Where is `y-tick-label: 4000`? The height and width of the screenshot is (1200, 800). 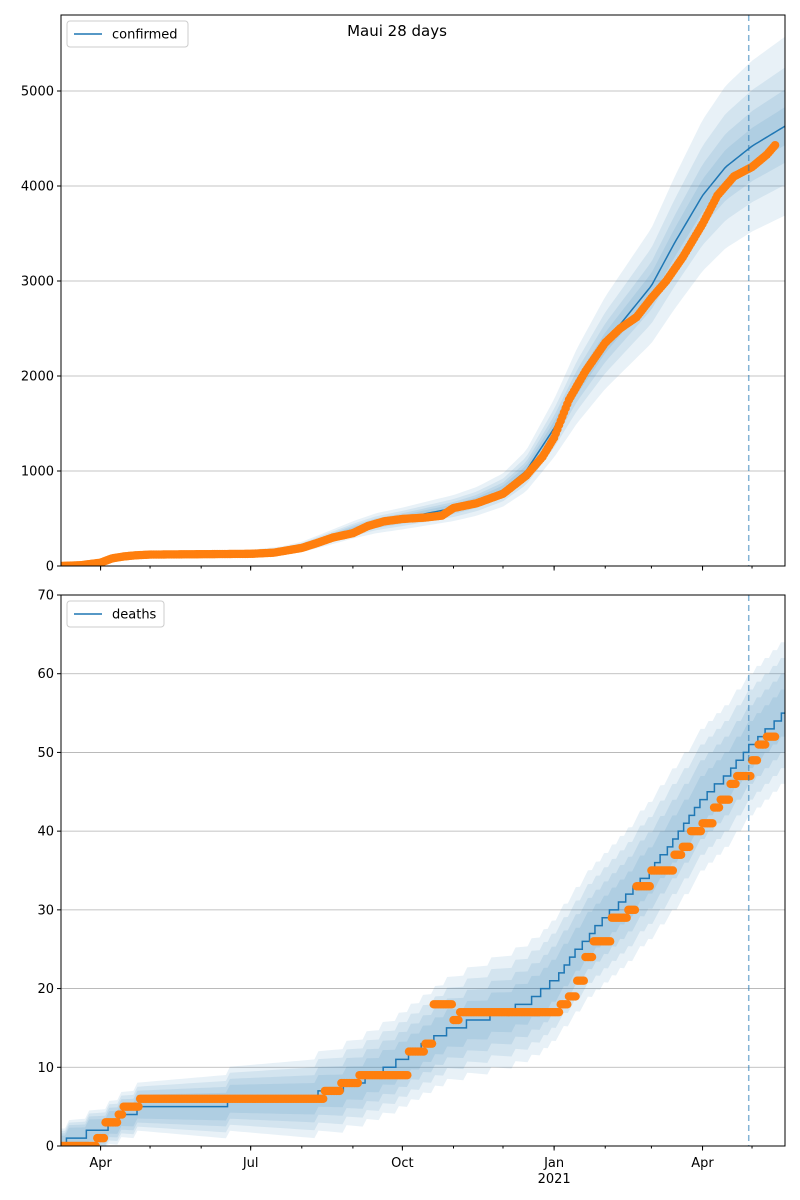
y-tick-label: 4000 is located at coordinates (37, 187).